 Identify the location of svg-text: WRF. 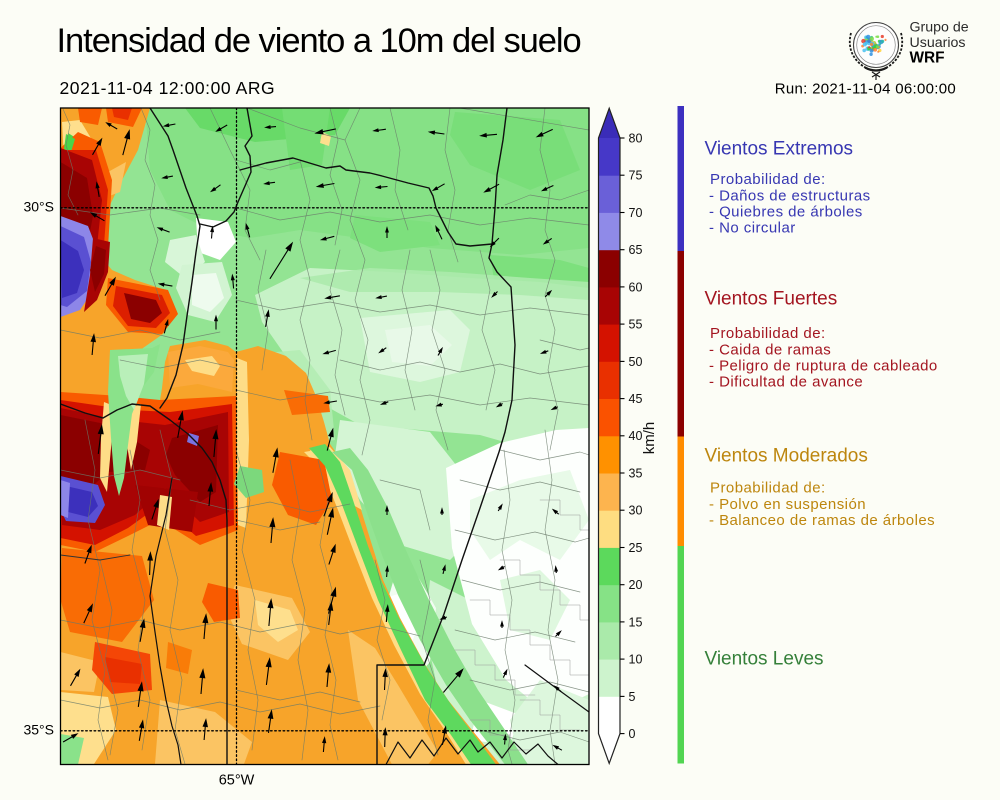
(927, 58).